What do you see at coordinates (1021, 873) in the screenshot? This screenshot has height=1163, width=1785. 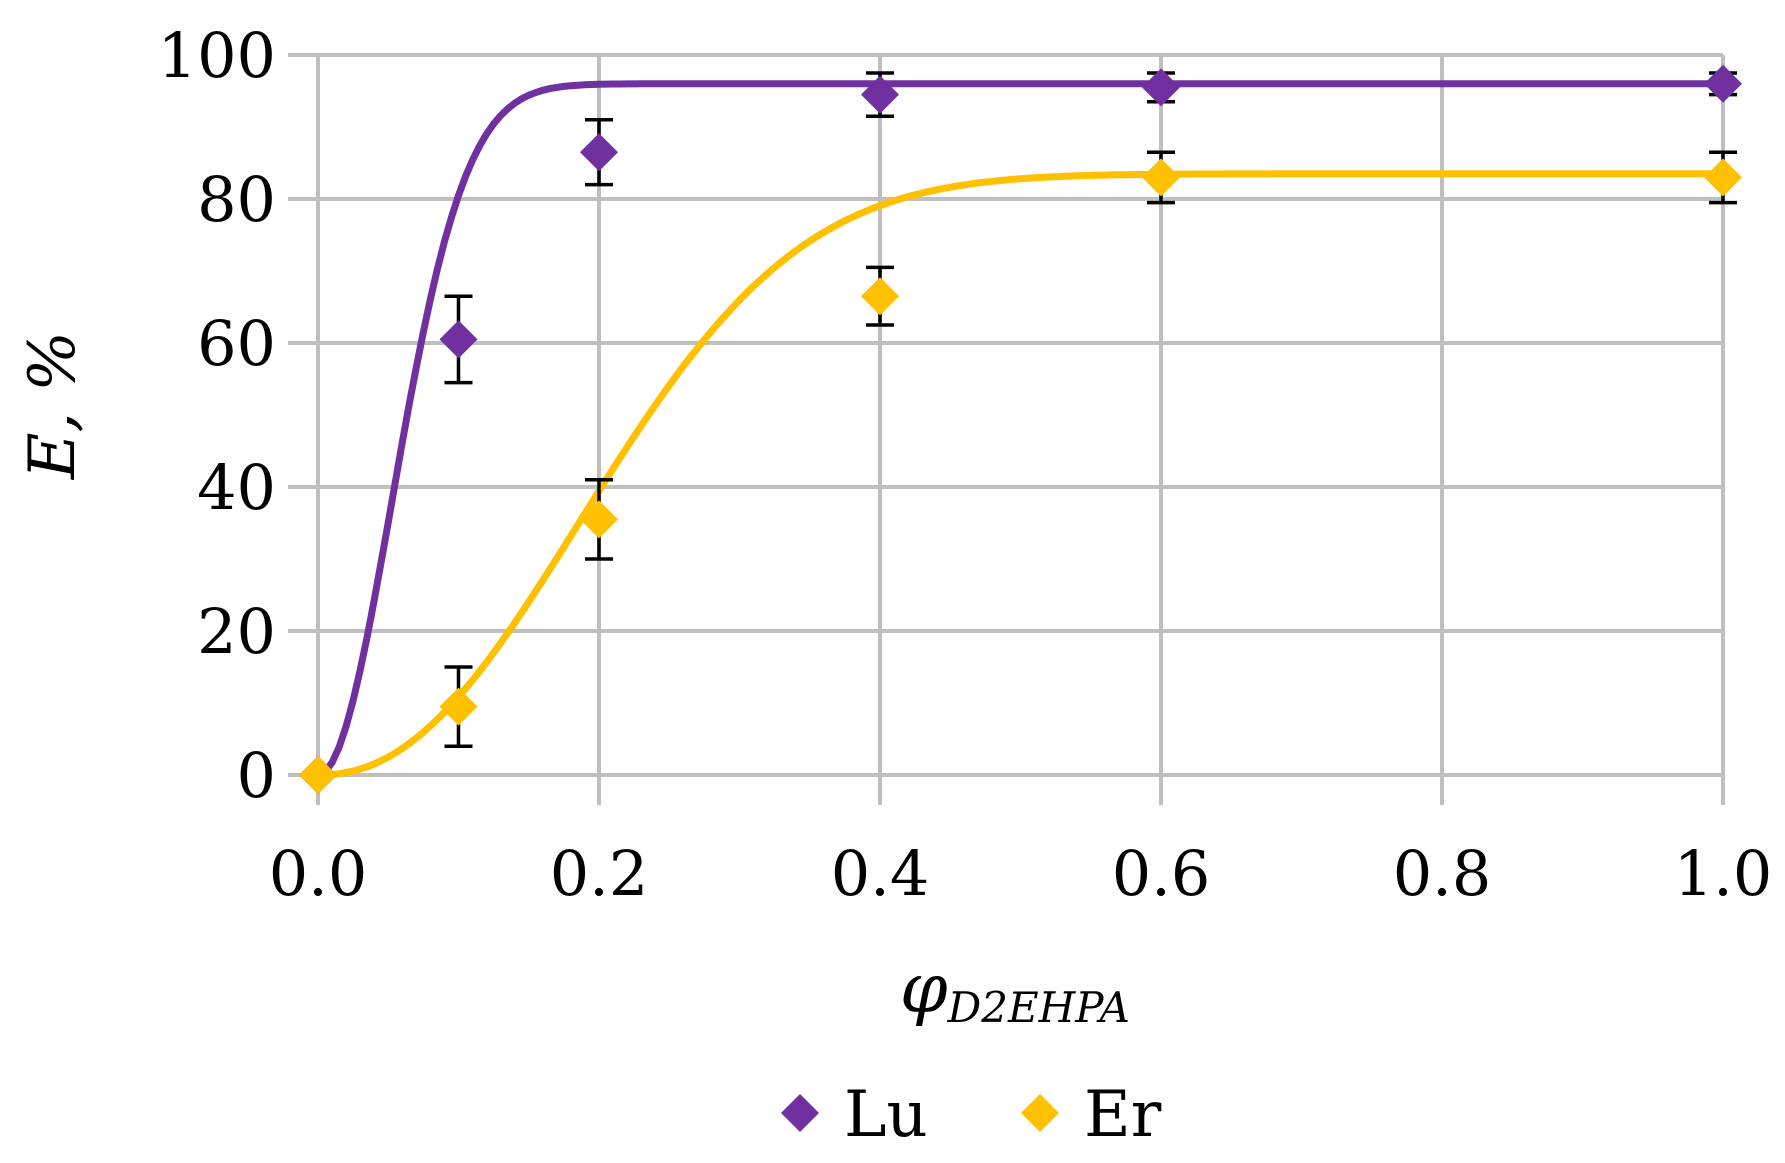 I see `x-tick-labels: 0.0 0.2 0.4 0.6 0.8 1.0` at bounding box center [1021, 873].